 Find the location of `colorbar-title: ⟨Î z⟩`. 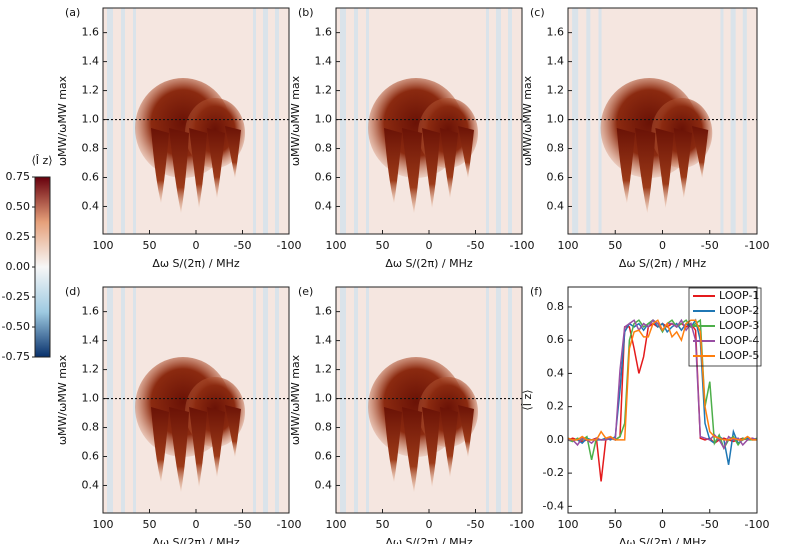

colorbar-title: ⟨Î z⟩ is located at coordinates (41, 160).